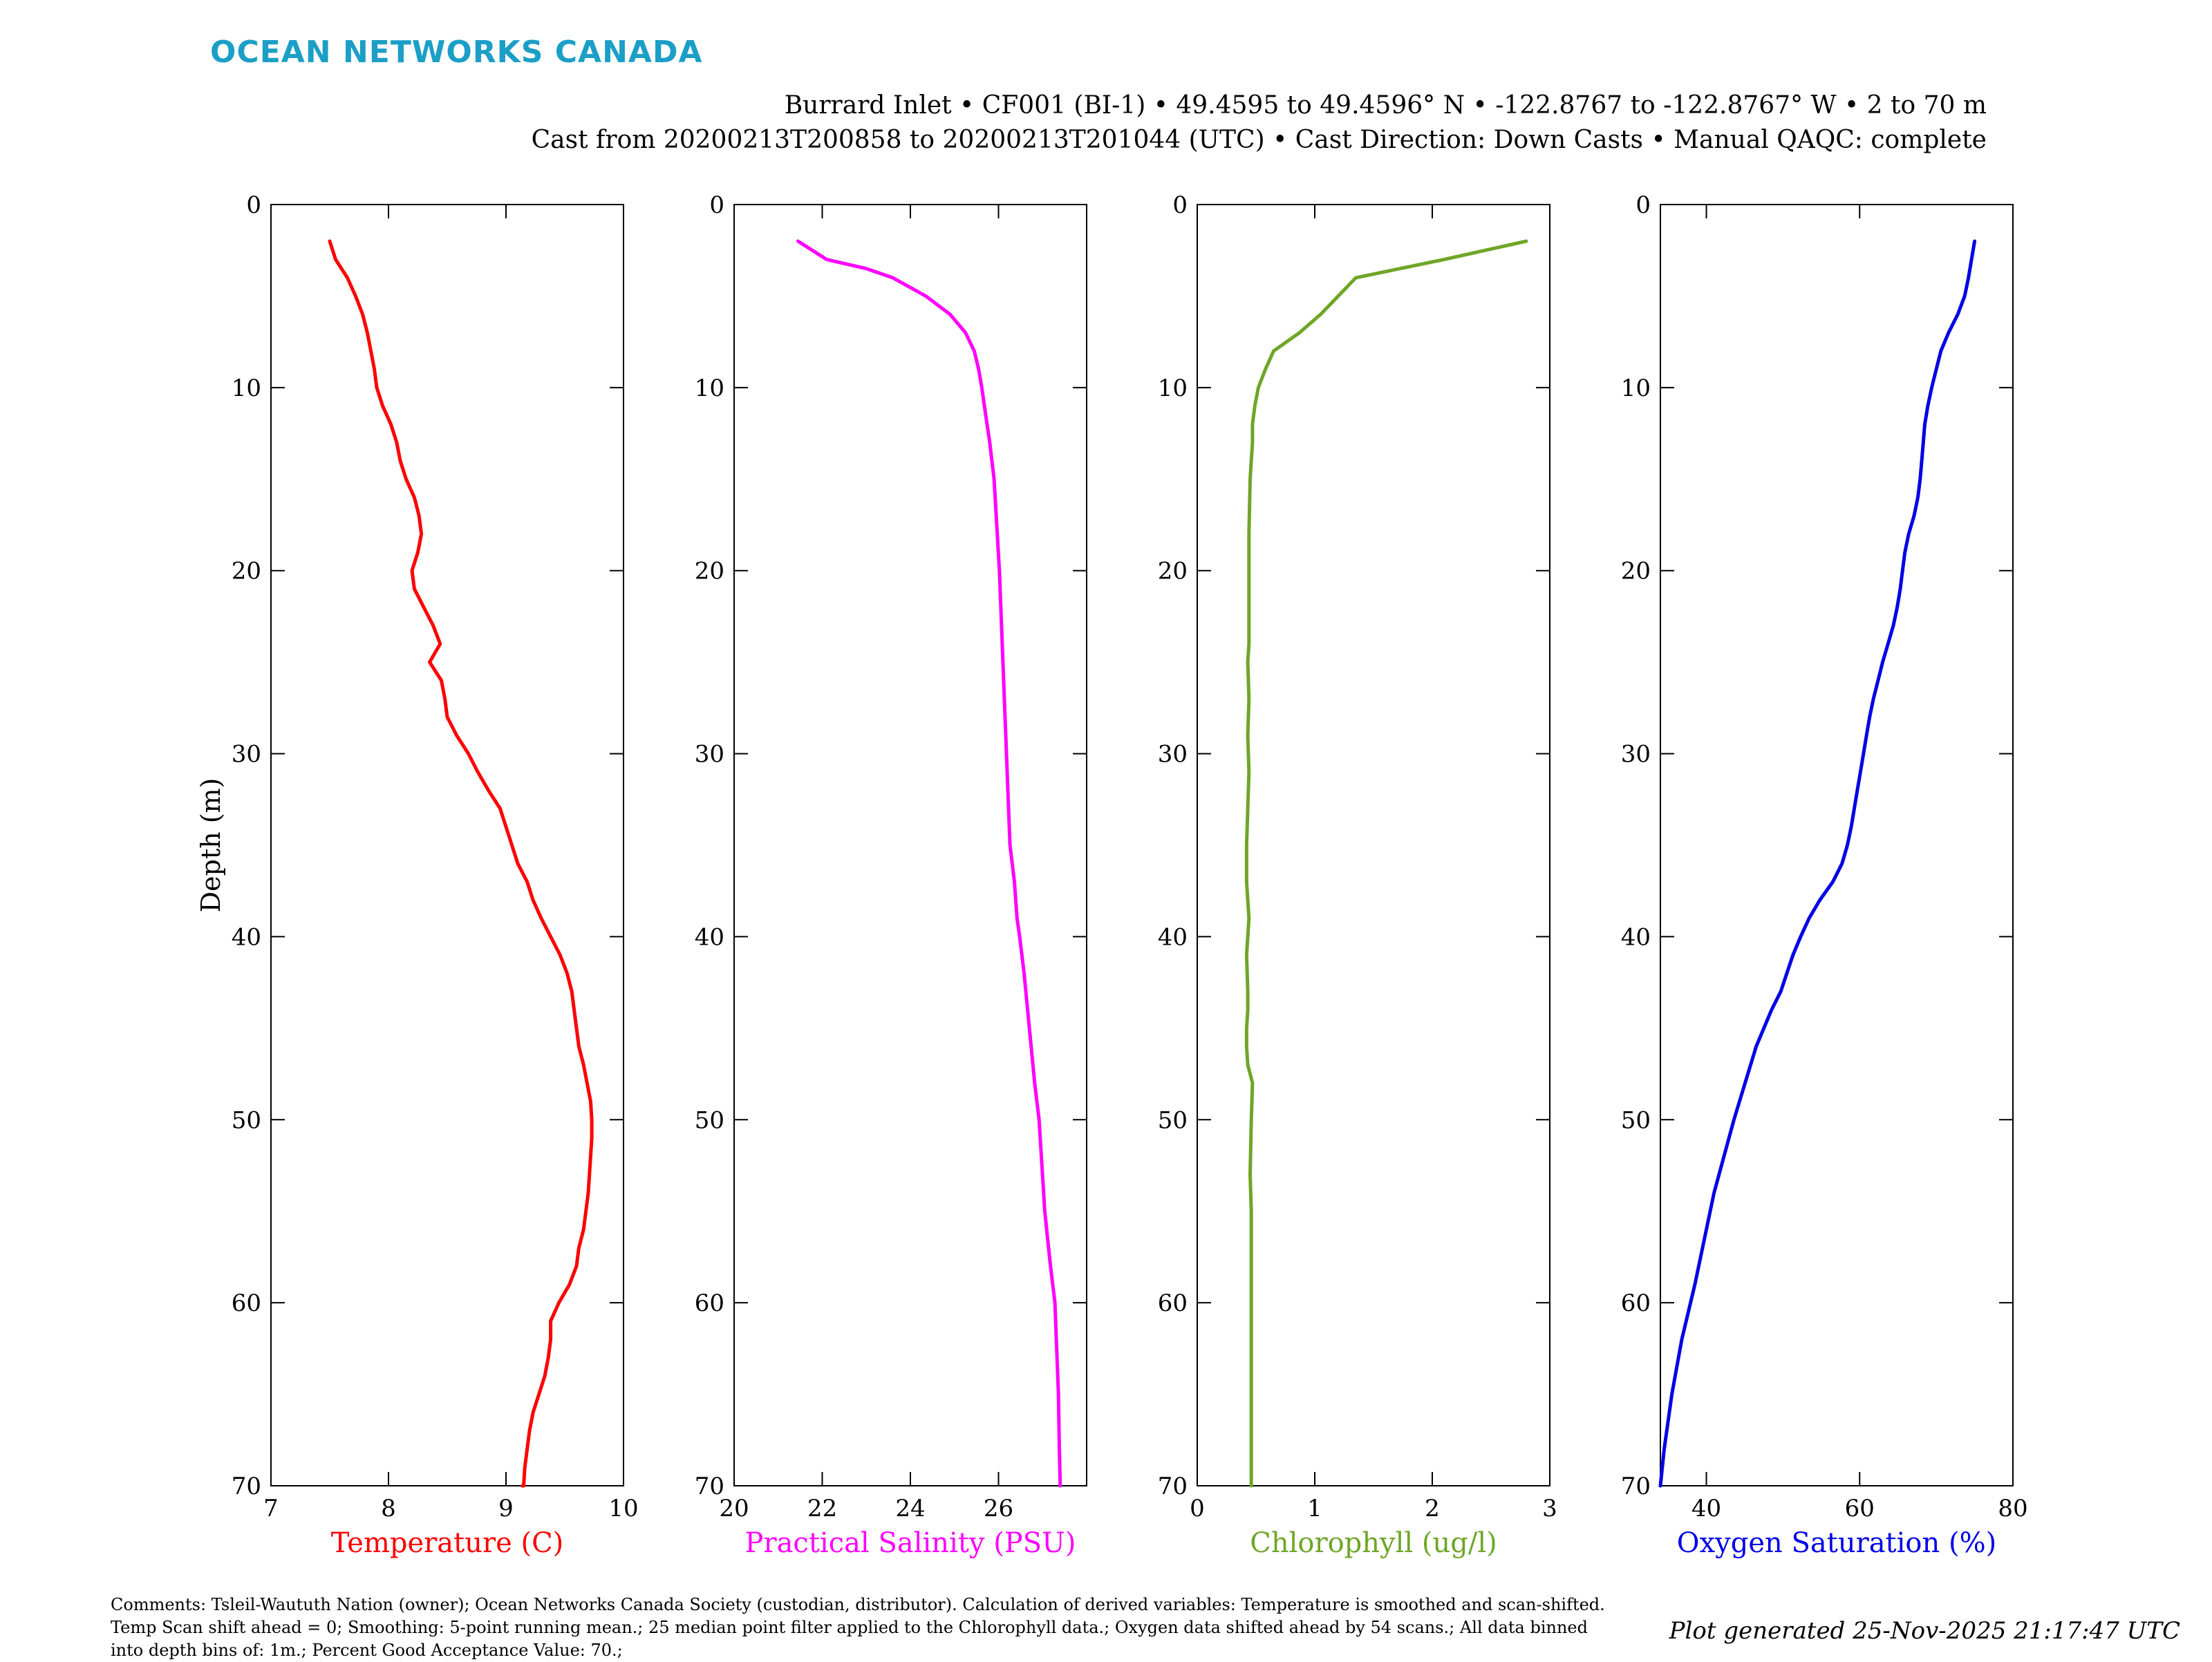 Image resolution: width=2212 pixels, height=1662 pixels. I want to click on x-tick-label: 60, so click(1860, 1508).